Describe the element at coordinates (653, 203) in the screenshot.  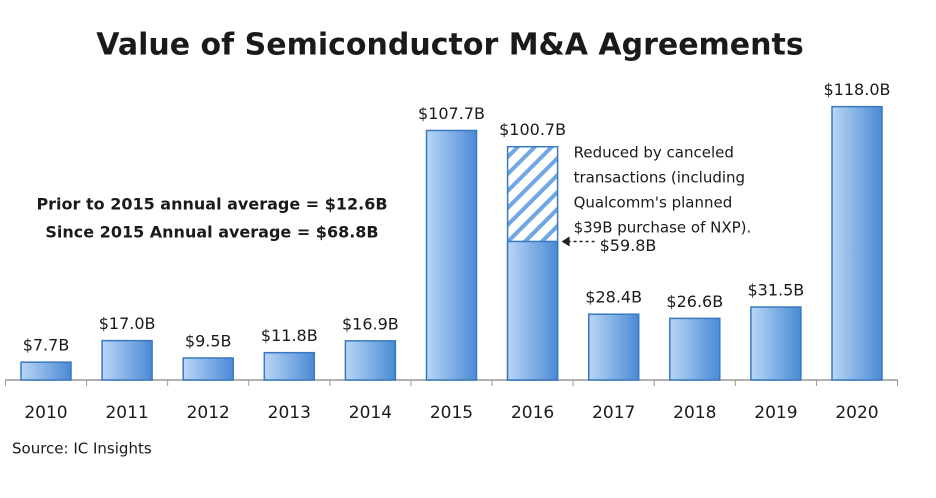
I see `reduced-note: Qualcomm's planned` at that location.